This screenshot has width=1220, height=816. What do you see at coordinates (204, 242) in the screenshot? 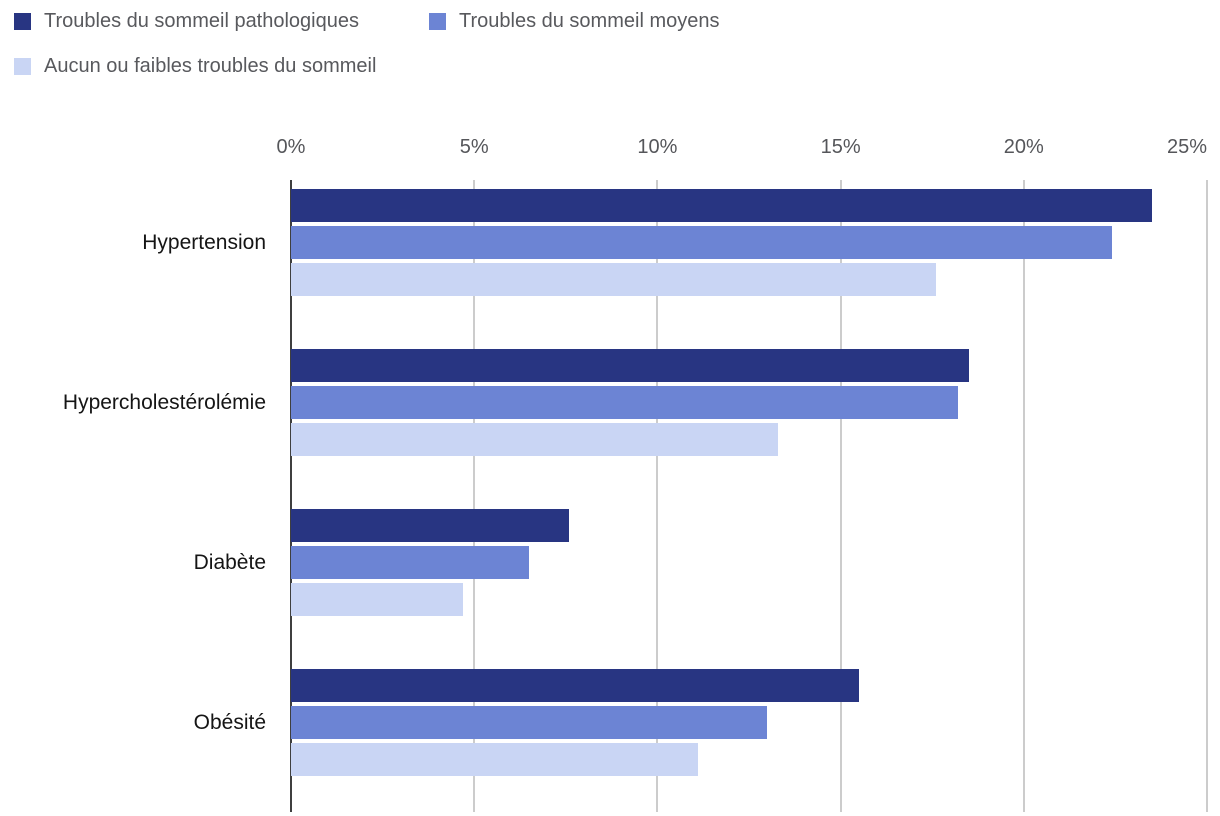
I see `category-label: Hypertension` at bounding box center [204, 242].